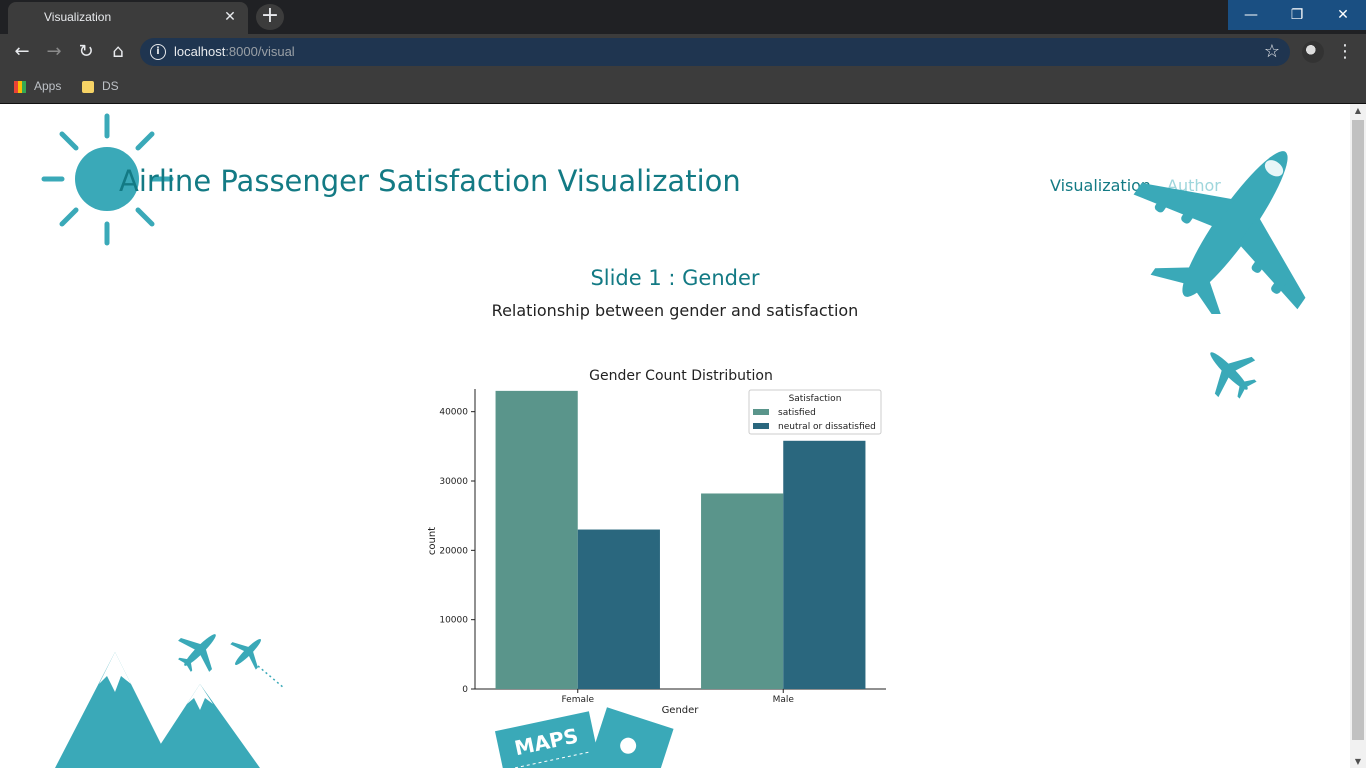  Describe the element at coordinates (577, 700) in the screenshot. I see `x-tick-label: Female` at that location.